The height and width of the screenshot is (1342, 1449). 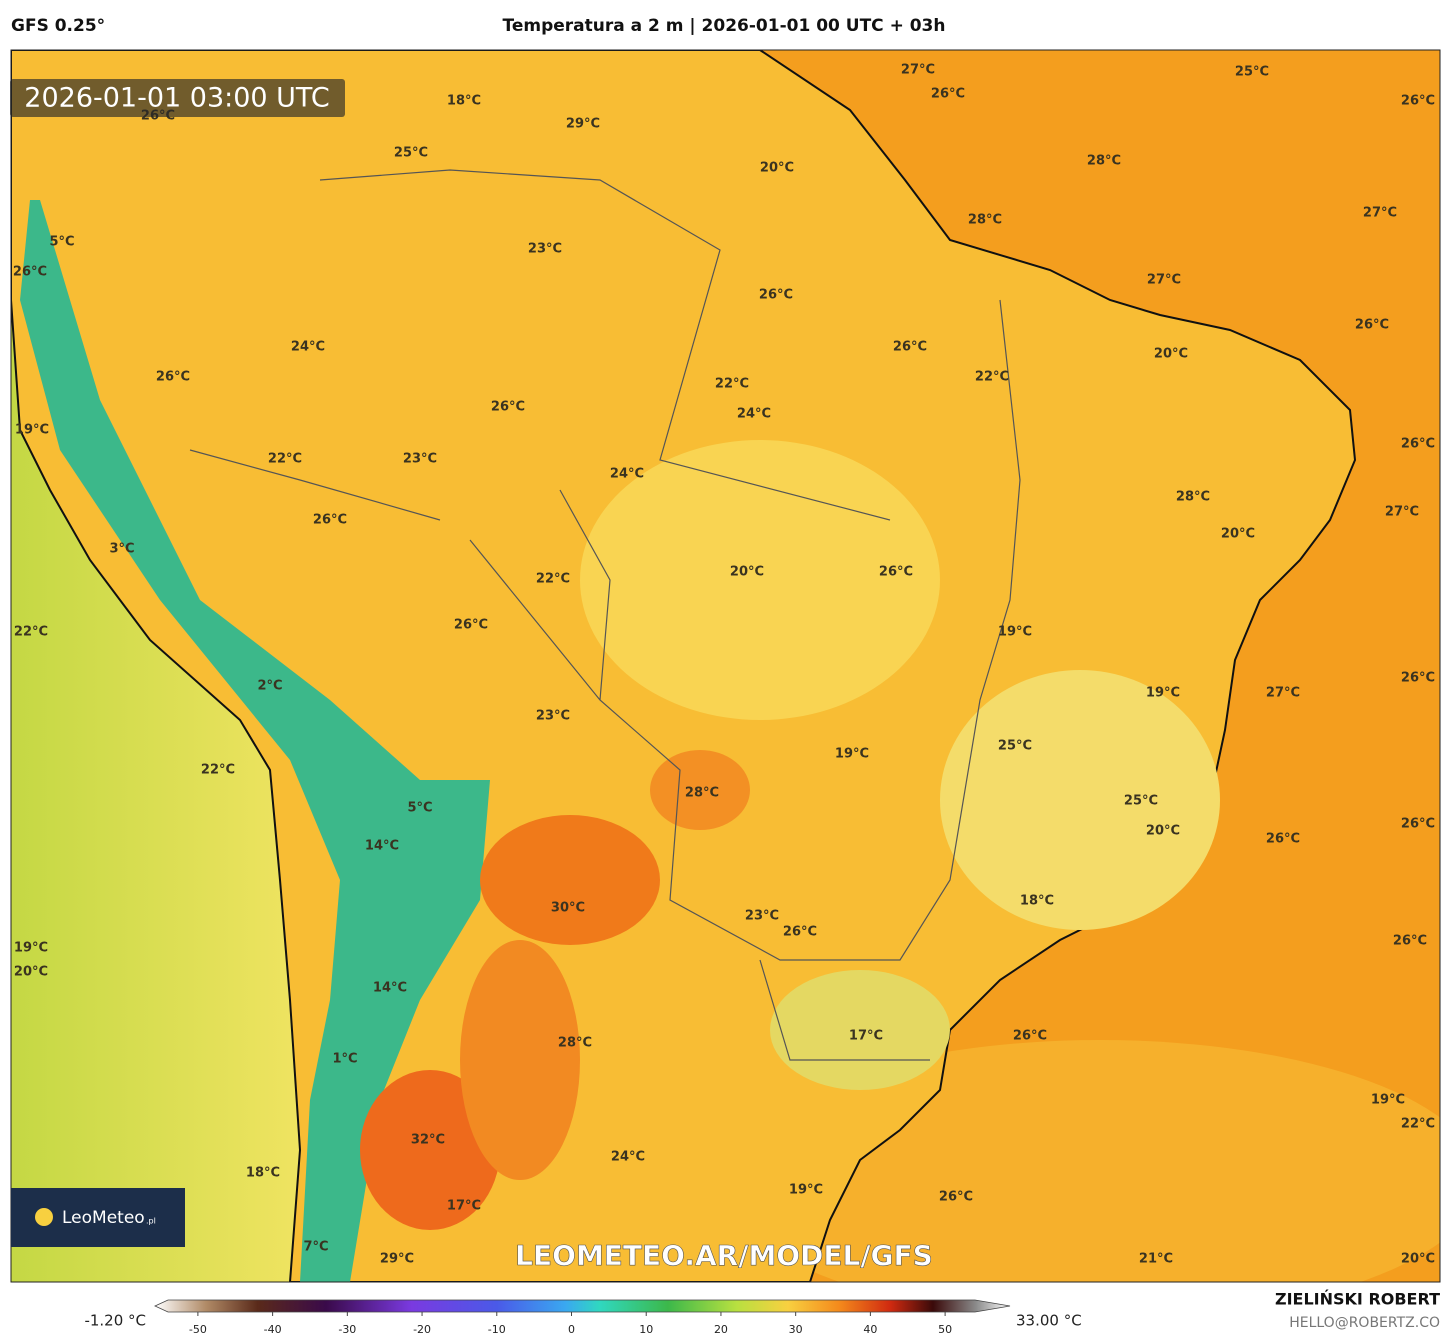 What do you see at coordinates (198, 1329) in the screenshot?
I see `colorbar-tick-label: -50` at bounding box center [198, 1329].